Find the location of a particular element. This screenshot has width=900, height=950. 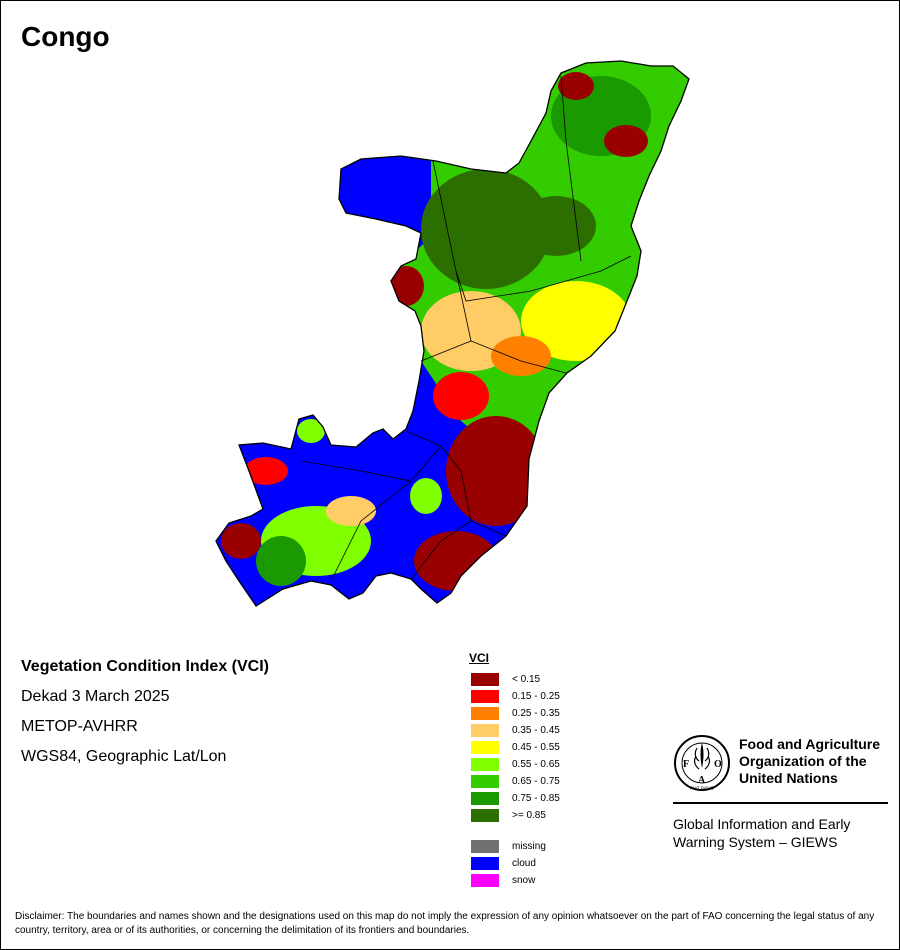

legend-gap is located at coordinates (554, 831).